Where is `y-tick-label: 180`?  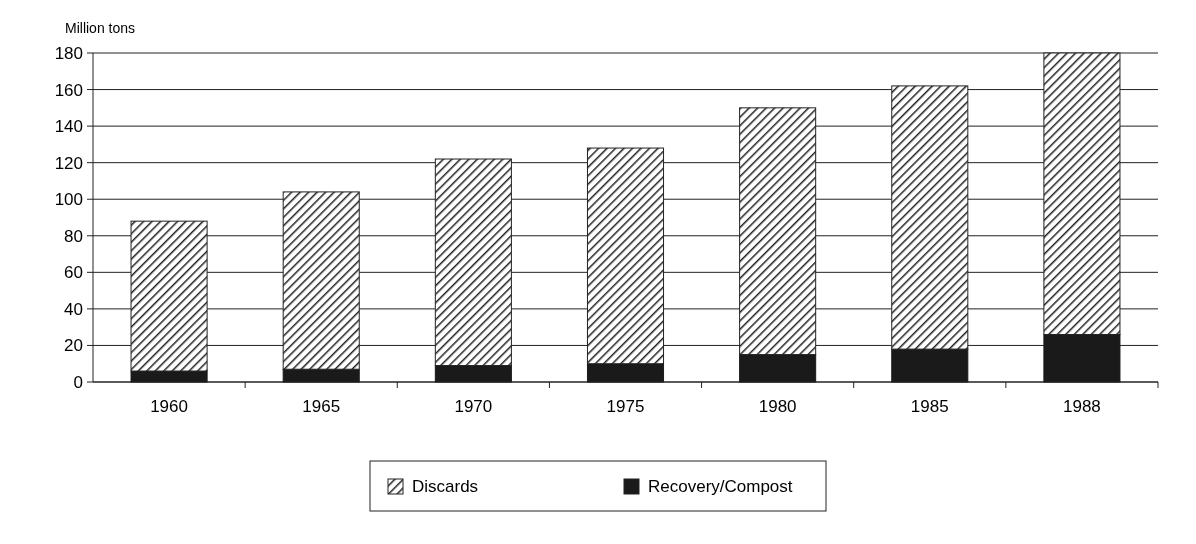 y-tick-label: 180 is located at coordinates (68, 53).